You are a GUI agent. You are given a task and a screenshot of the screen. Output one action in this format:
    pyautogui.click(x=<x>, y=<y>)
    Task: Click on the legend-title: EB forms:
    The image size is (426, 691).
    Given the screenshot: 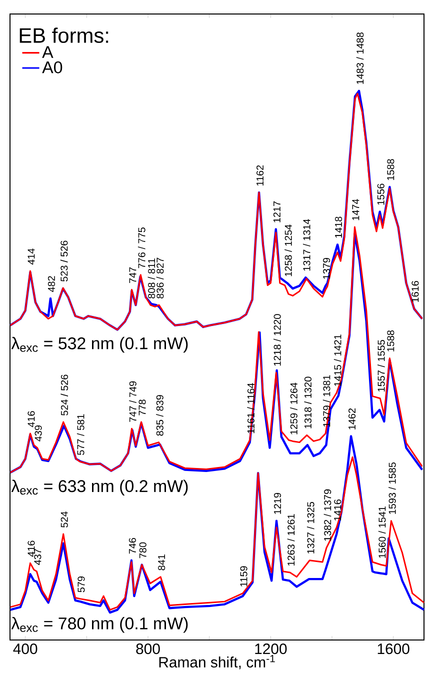 What is the action you would take?
    pyautogui.click(x=64, y=35)
    